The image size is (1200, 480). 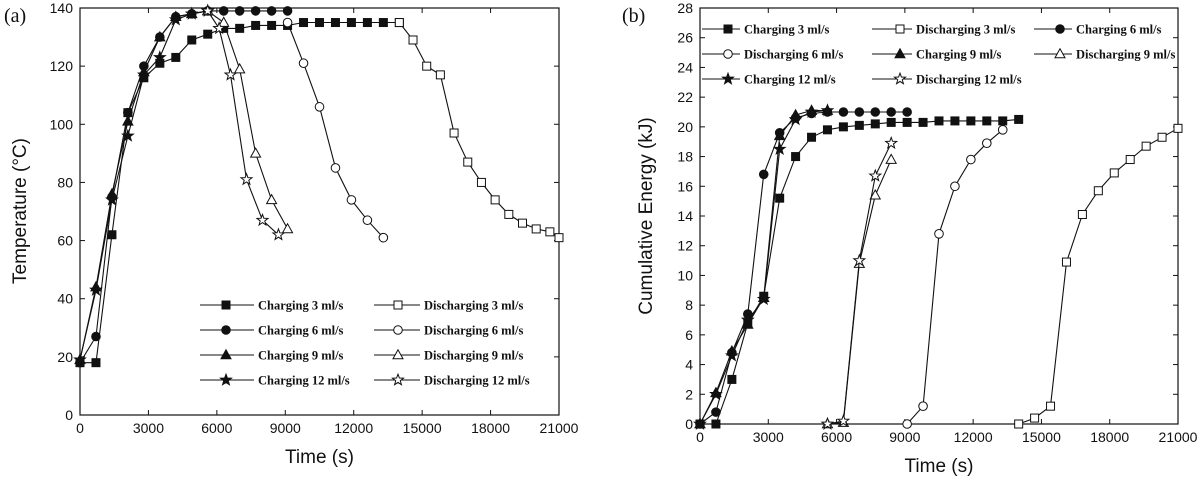 I want to click on legend-label: Charging 9 ml/s, so click(x=959, y=55).